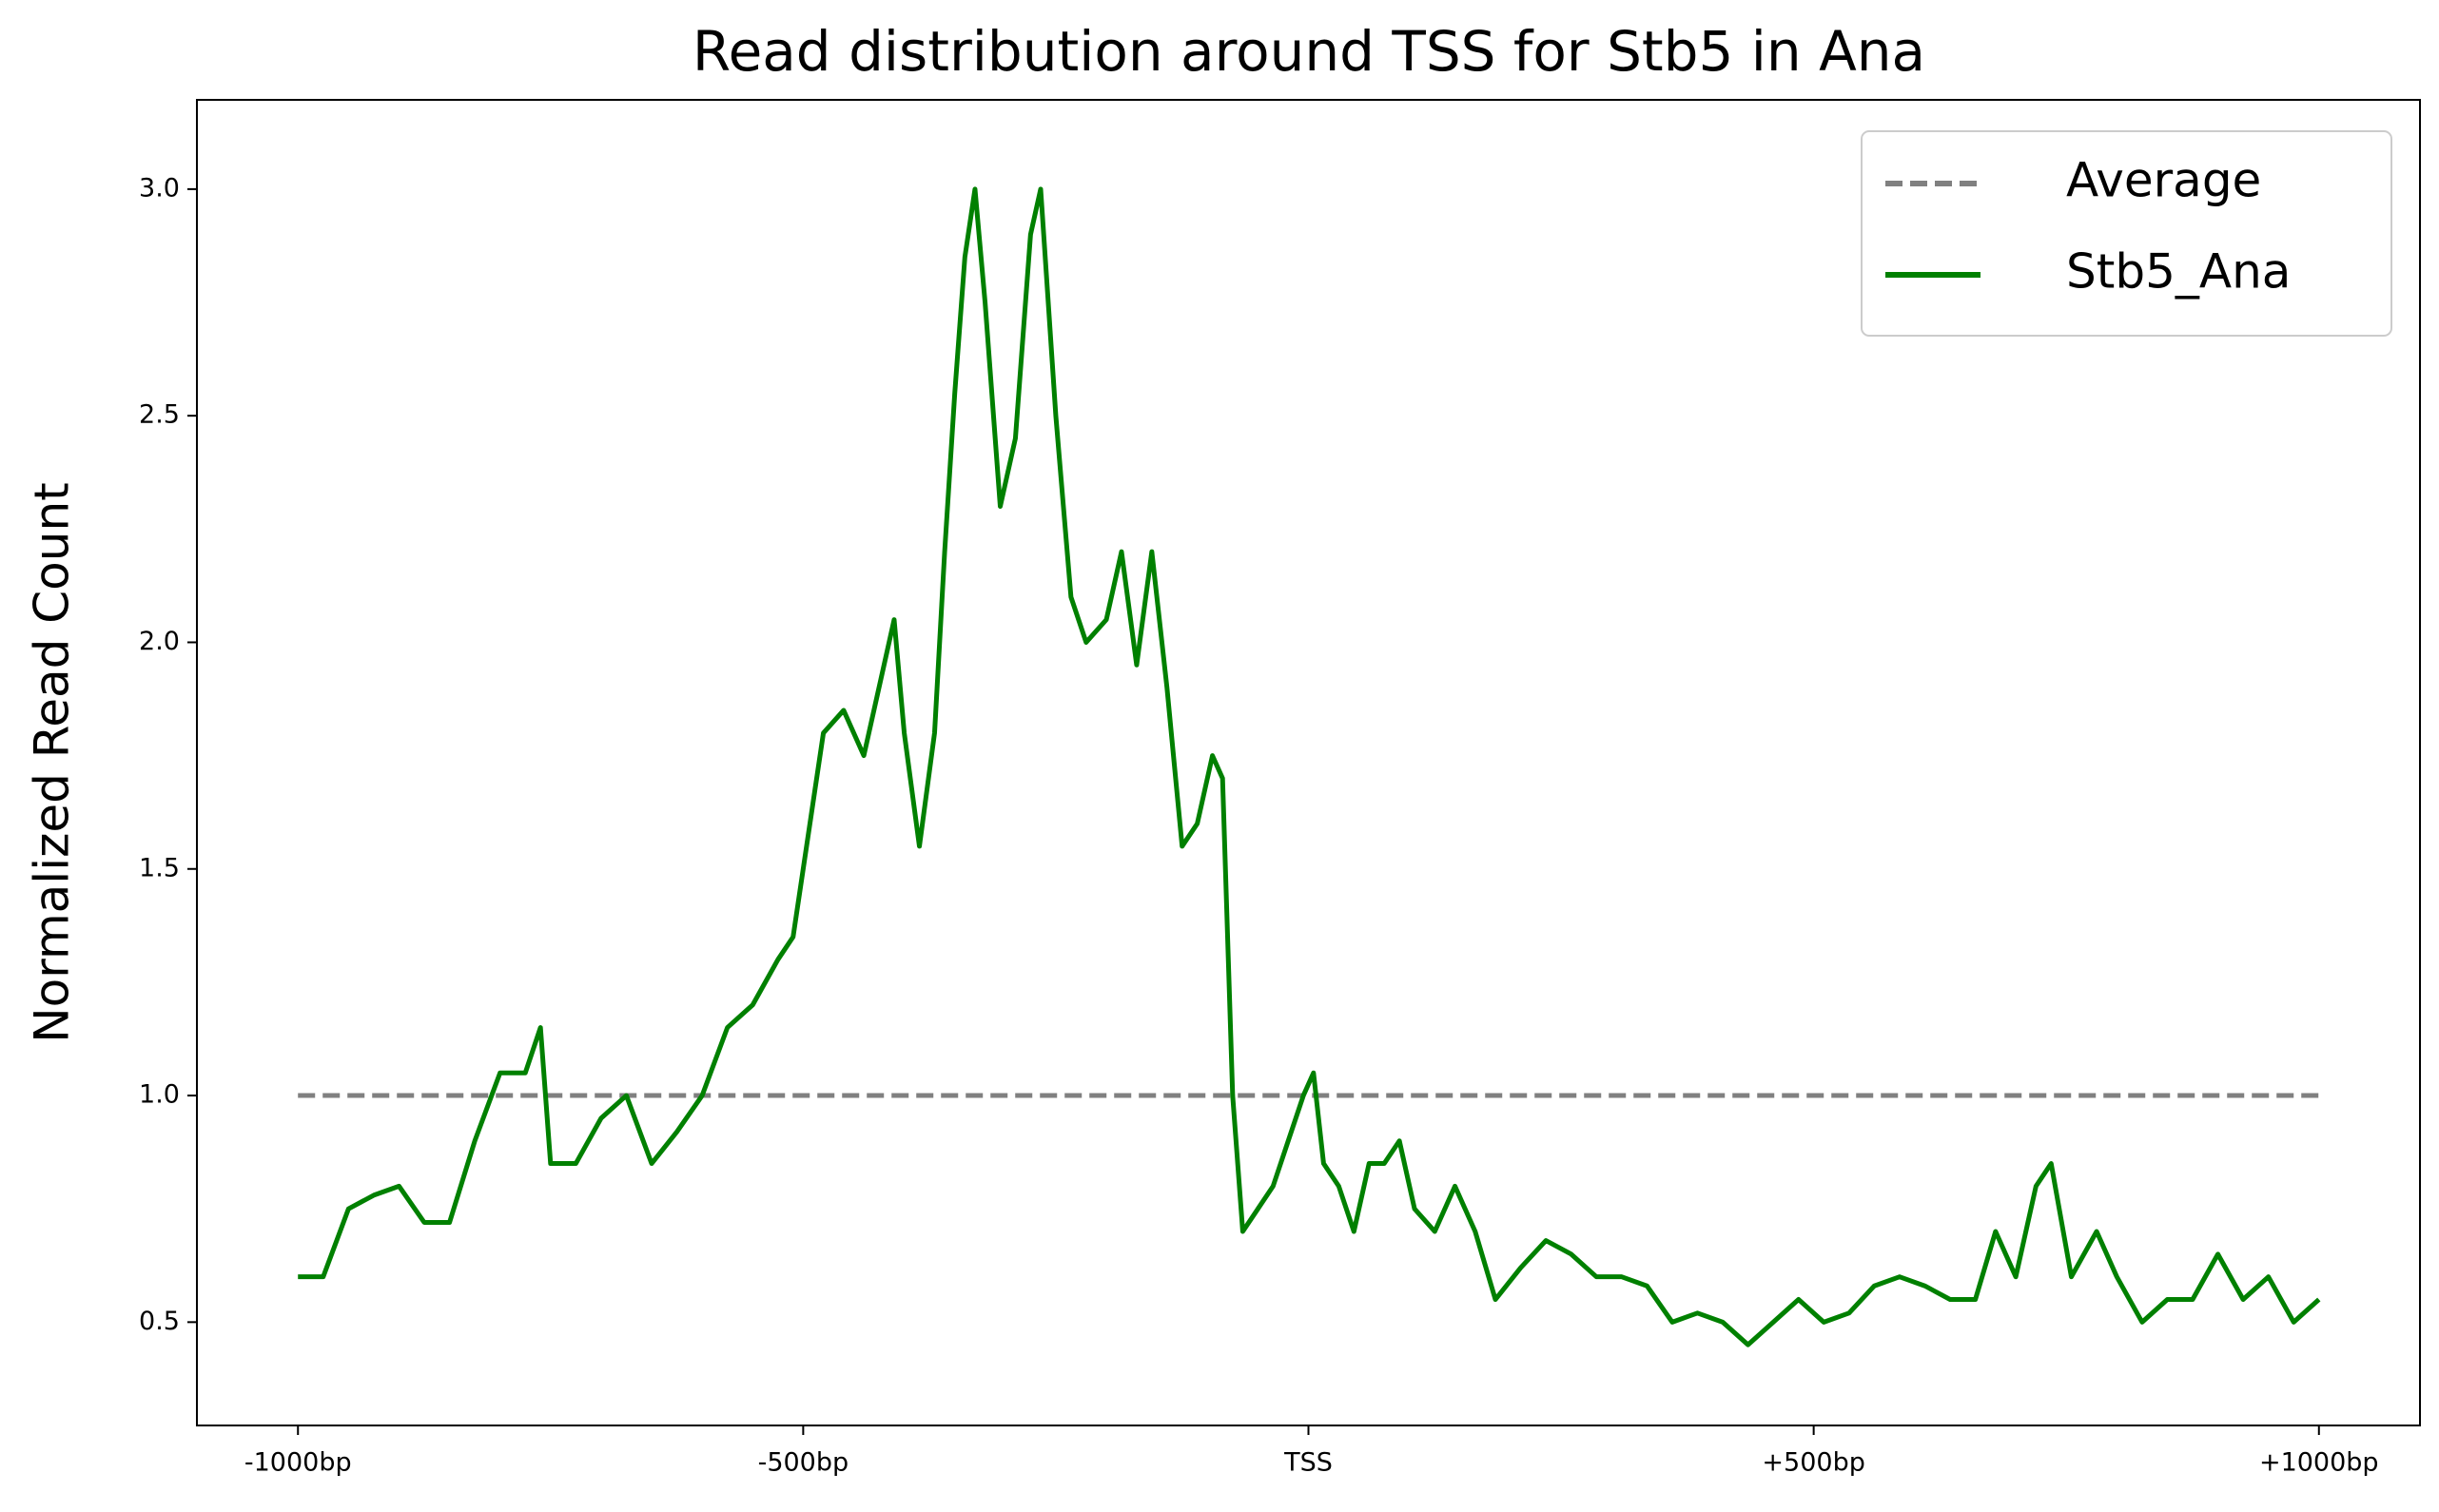  I want to click on y-tick-label: 2.0, so click(159, 641).